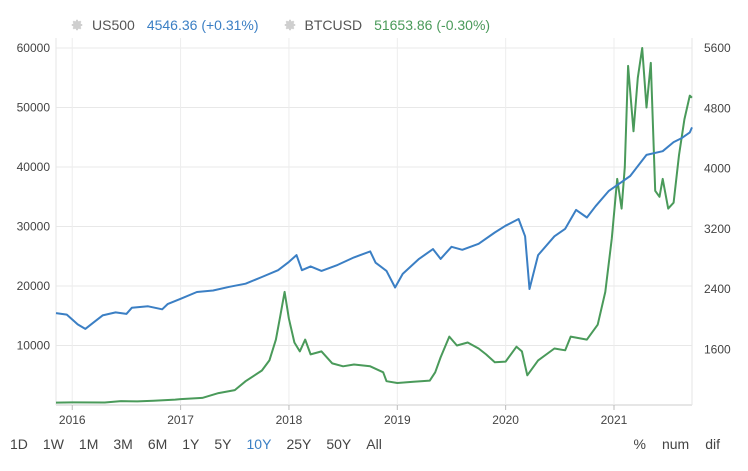 The width and height of the screenshot is (748, 471). I want to click on x-tick-label: 2021, so click(614, 420).